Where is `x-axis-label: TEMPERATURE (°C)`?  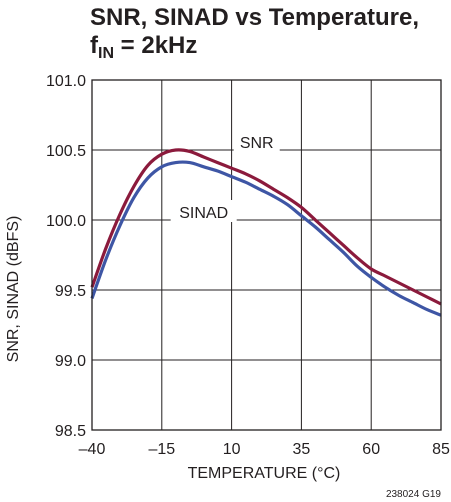
x-axis-label: TEMPERATURE (°C) is located at coordinates (264, 473).